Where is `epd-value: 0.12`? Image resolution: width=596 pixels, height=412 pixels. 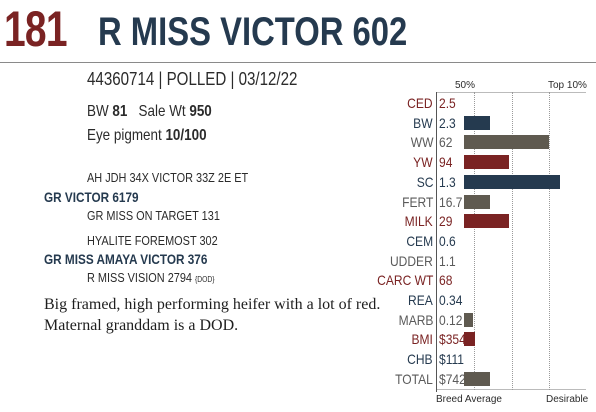 epd-value: 0.12 is located at coordinates (451, 319).